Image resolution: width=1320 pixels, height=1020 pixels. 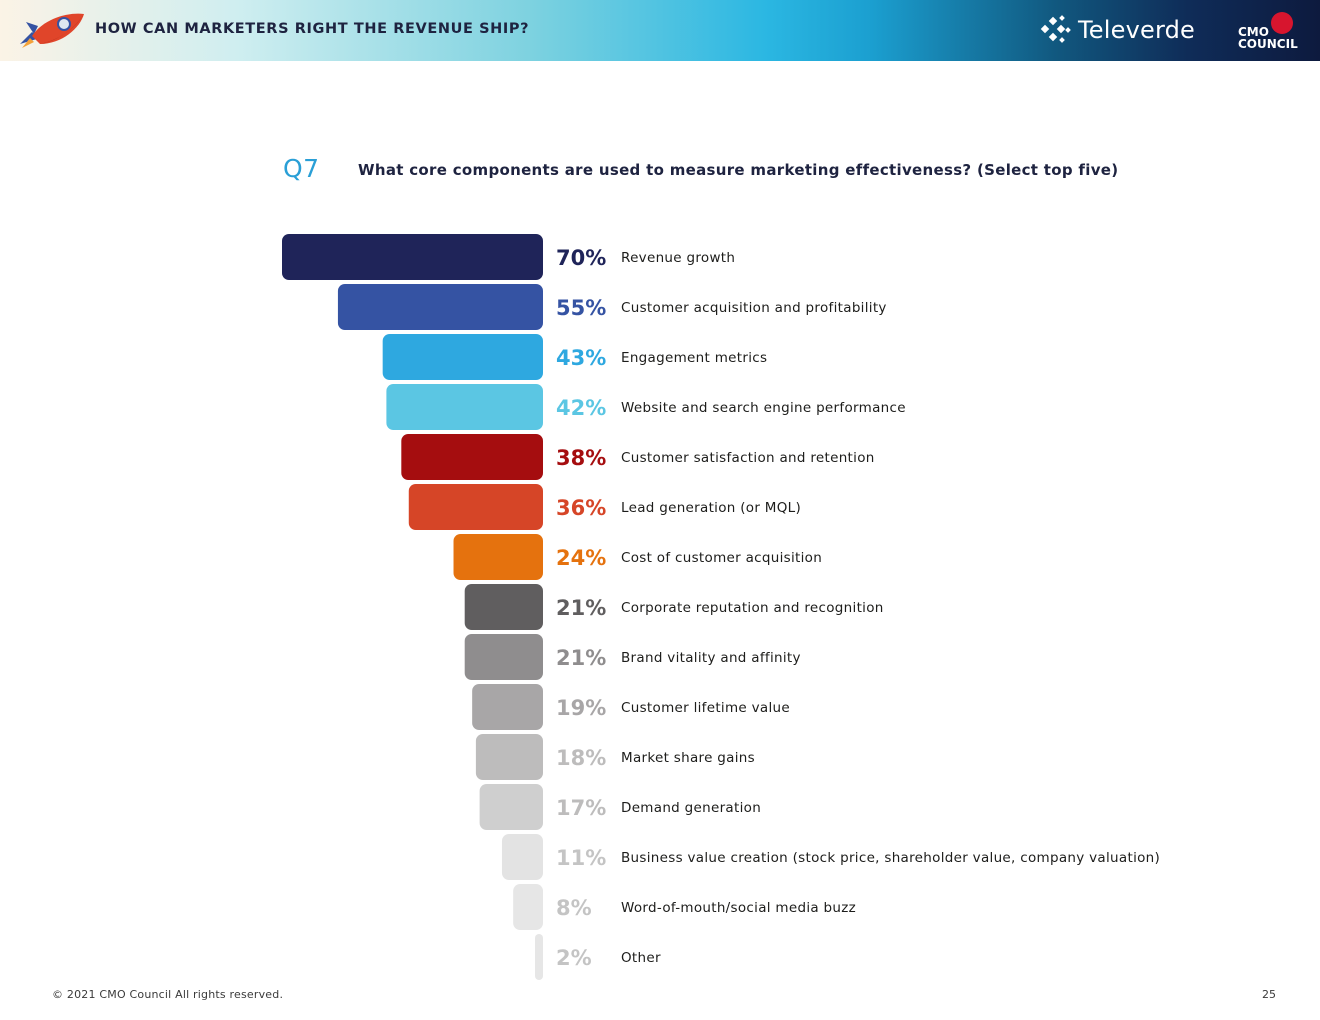 What do you see at coordinates (574, 958) in the screenshot?
I see `value-label-15: 2%` at bounding box center [574, 958].